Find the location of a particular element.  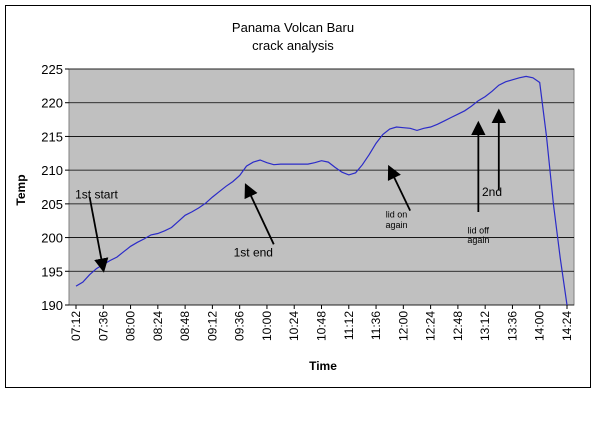

y-tick-label: 210 is located at coordinates (52, 170).